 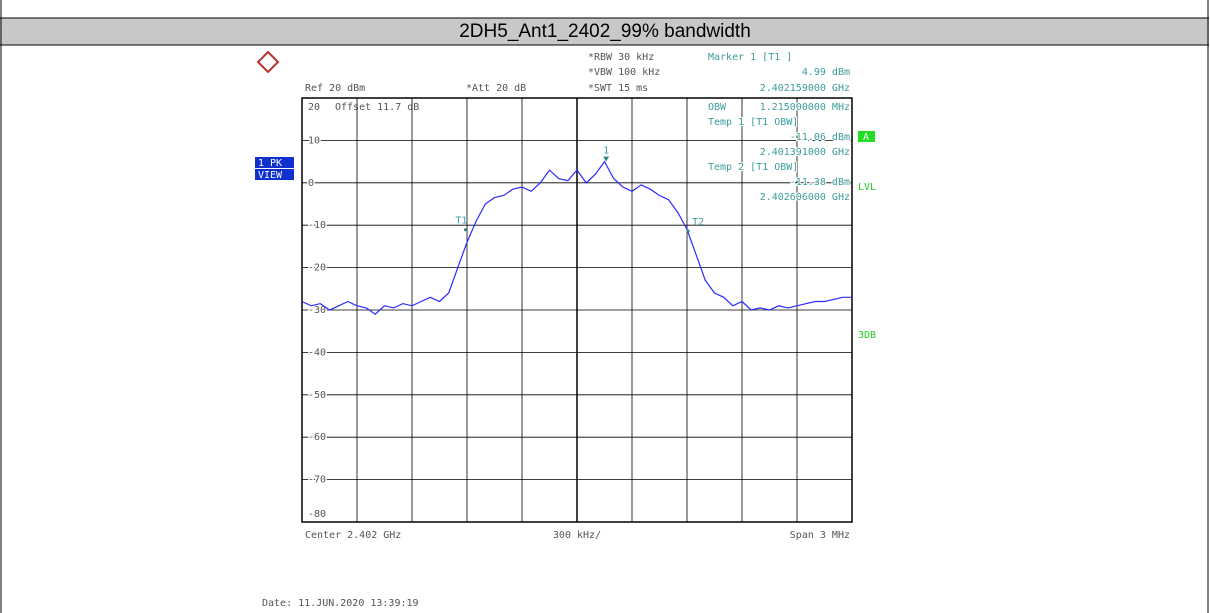 I want to click on y-tick-label: -20, so click(x=317, y=268).